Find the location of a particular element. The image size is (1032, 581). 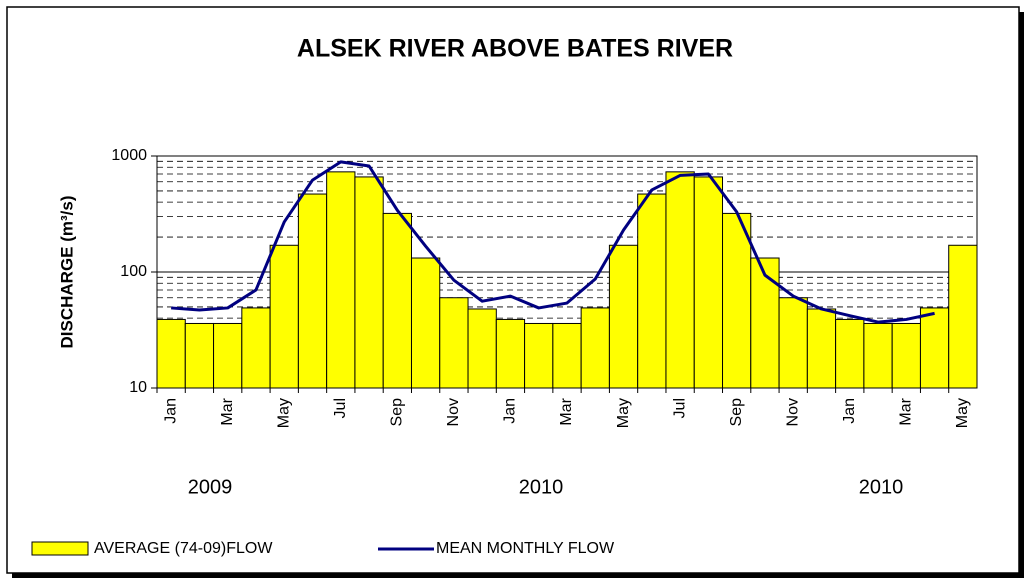

legend-swatch is located at coordinates (60, 548).